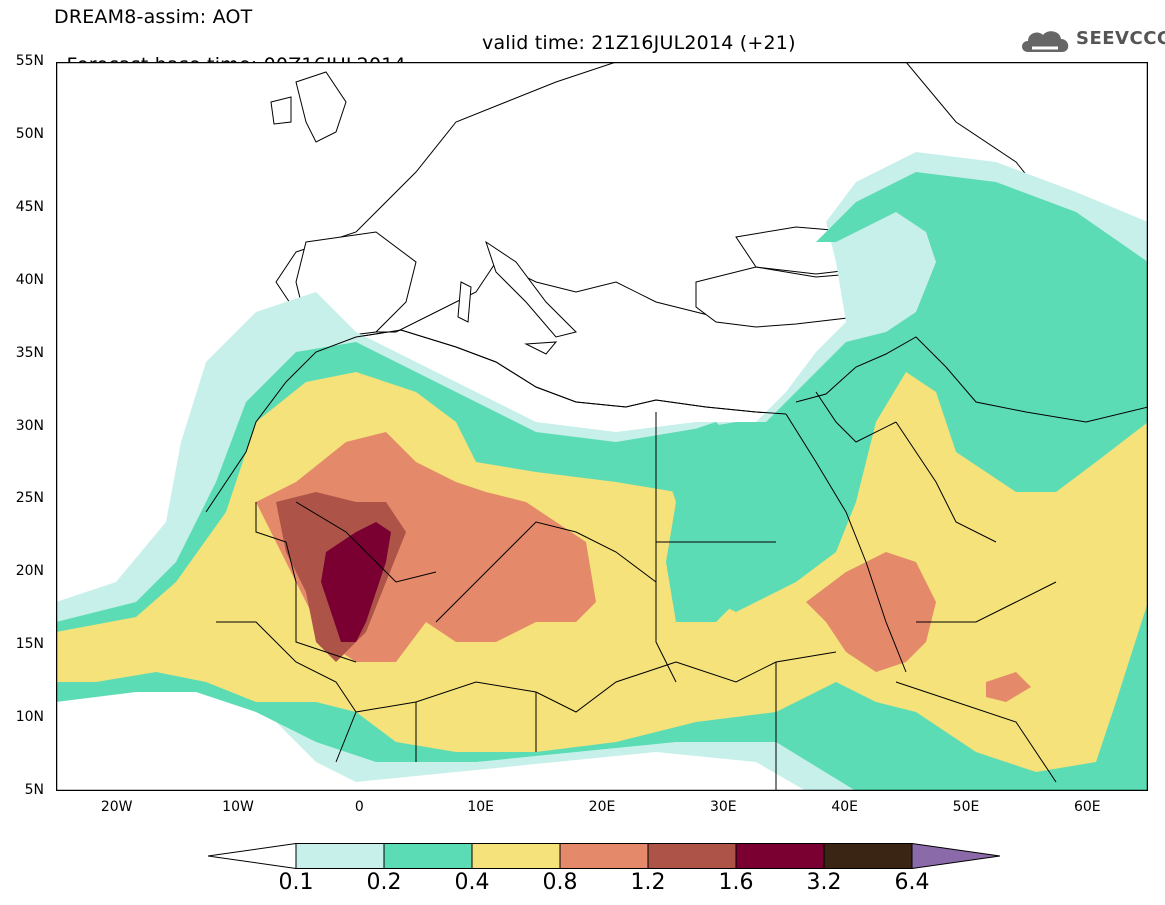  I want to click on colorbar-over-triangle, so click(955, 856).